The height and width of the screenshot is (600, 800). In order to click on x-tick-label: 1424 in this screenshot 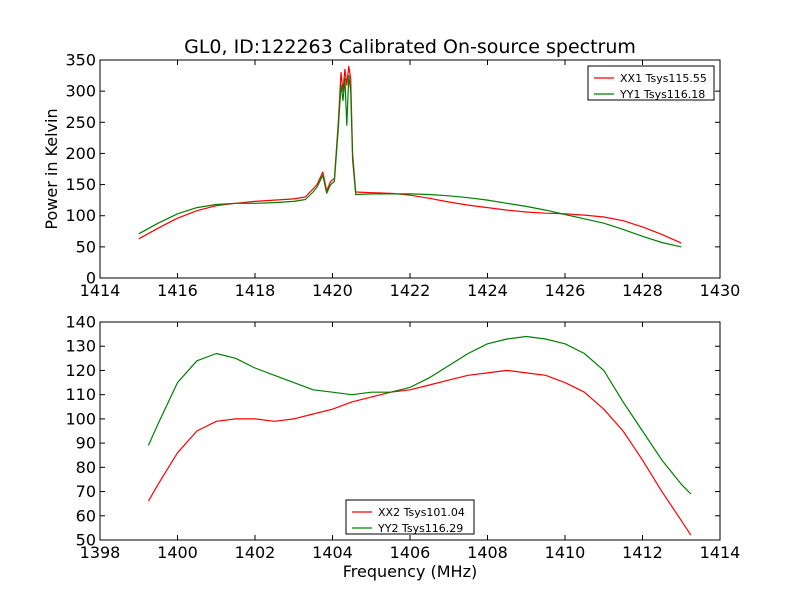, I will do `click(487, 290)`.